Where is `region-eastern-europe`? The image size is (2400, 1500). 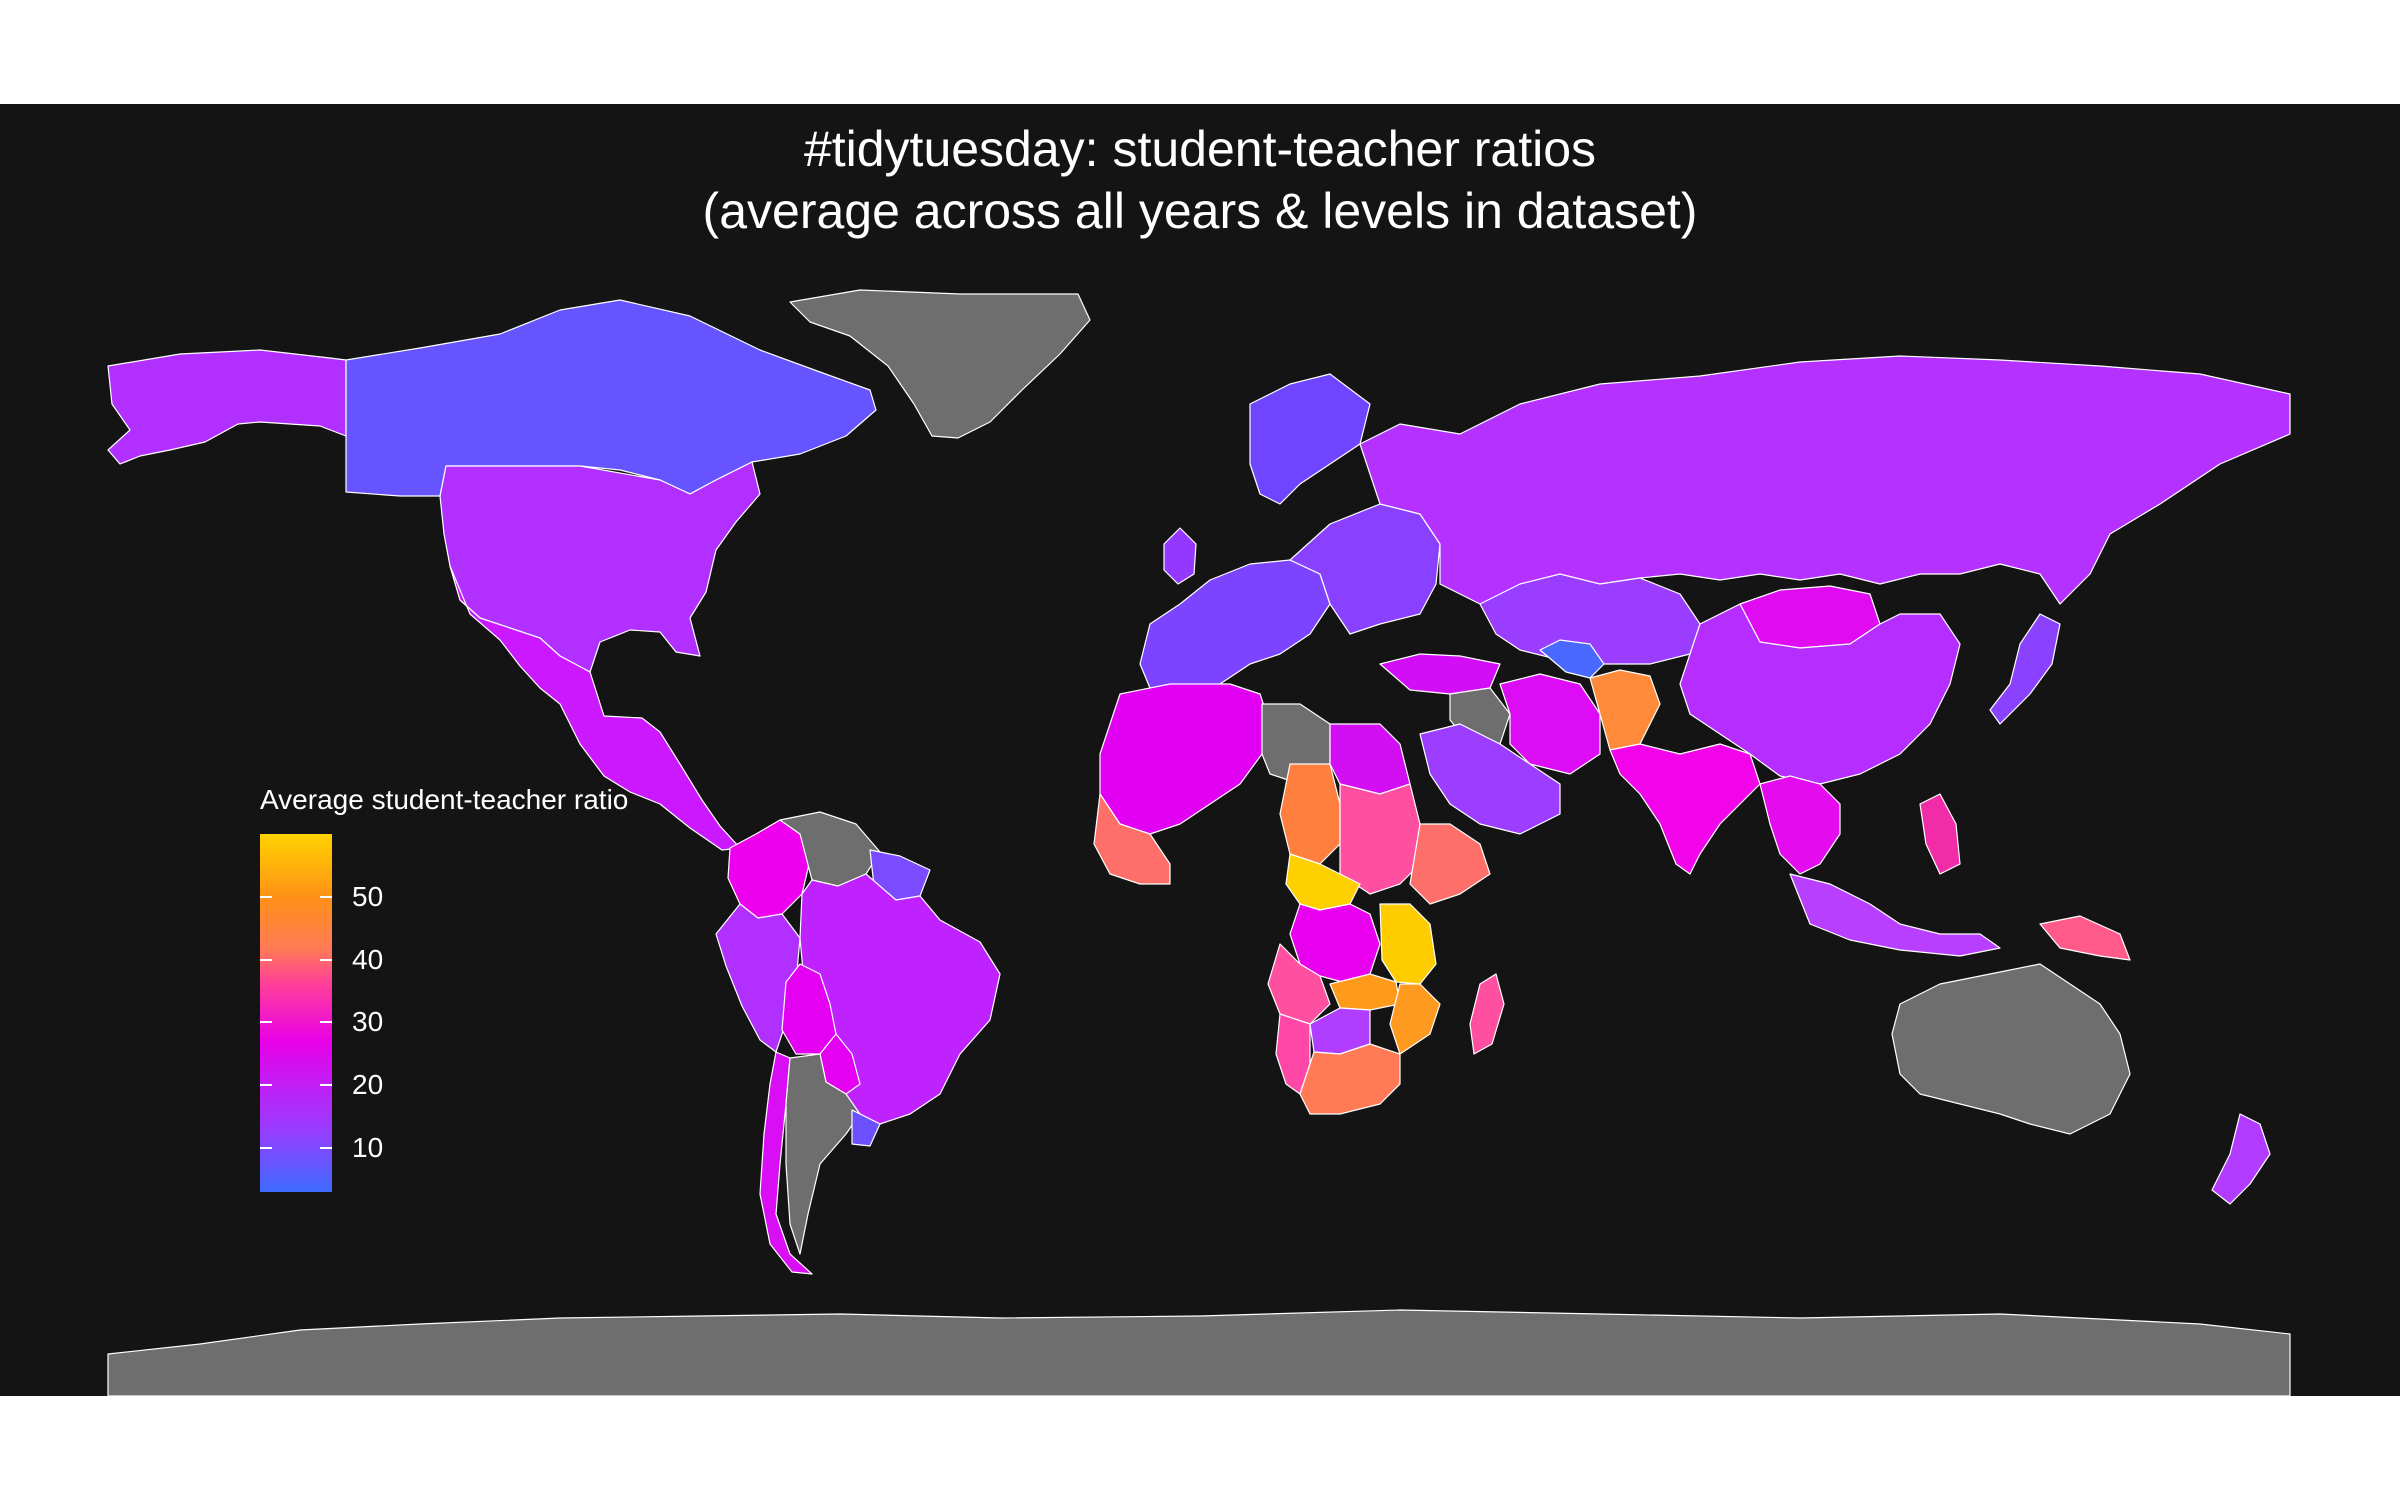
region-eastern-europe is located at coordinates (1365, 569).